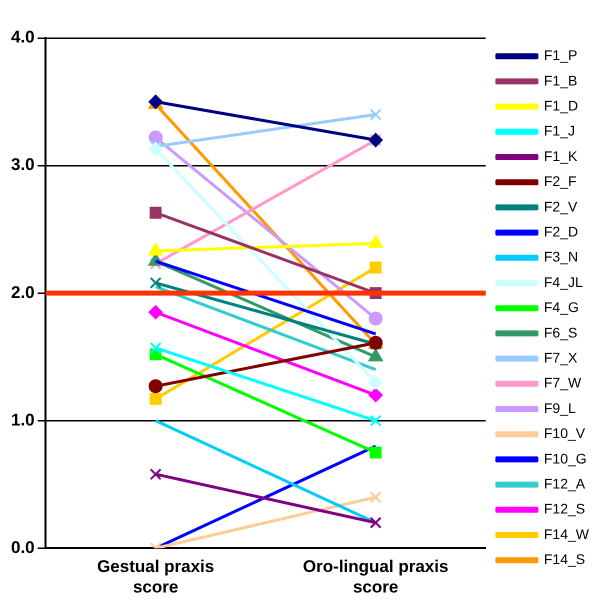 The width and height of the screenshot is (607, 609). What do you see at coordinates (561, 332) in the screenshot?
I see `legend-label: F6_S` at bounding box center [561, 332].